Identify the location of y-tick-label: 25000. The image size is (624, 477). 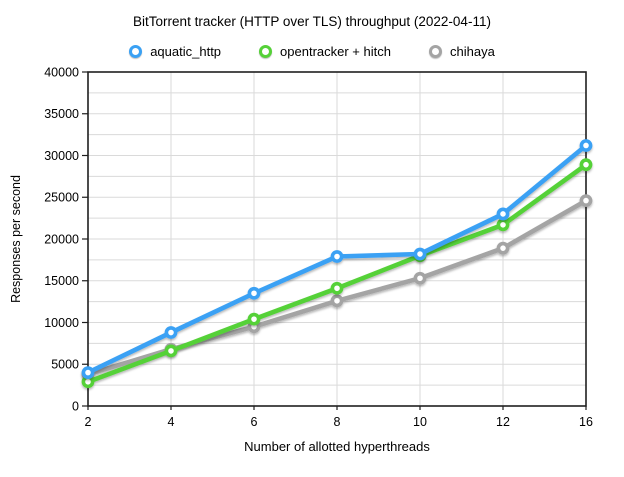
(61, 198).